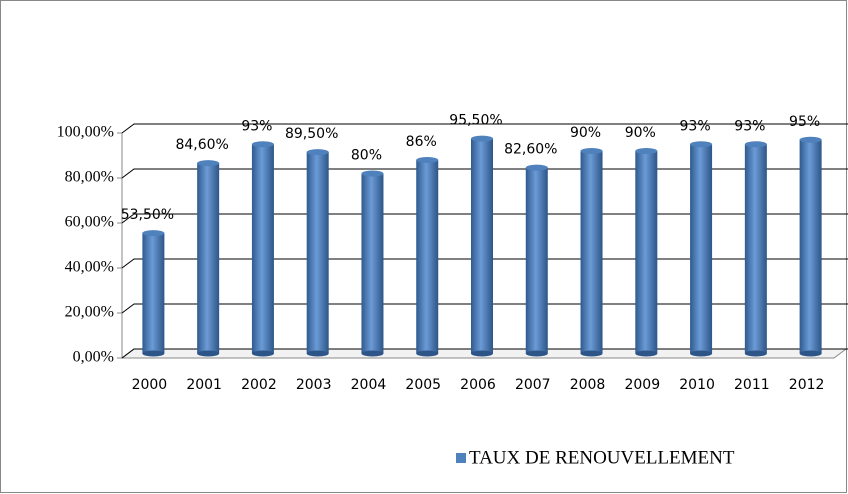 The image size is (848, 494). Describe the element at coordinates (89, 177) in the screenshot. I see `y-tick-label: 80,00%` at that location.